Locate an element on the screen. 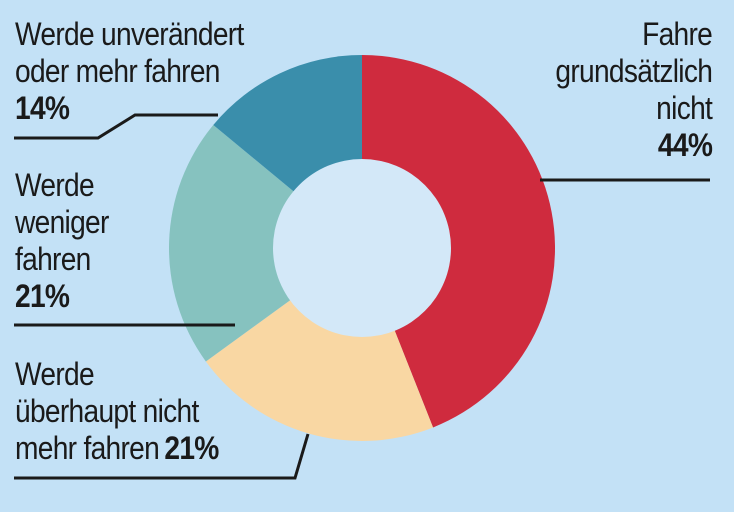 The width and height of the screenshot is (734, 512). label-drive-less-line-3: fahren is located at coordinates (53, 259).